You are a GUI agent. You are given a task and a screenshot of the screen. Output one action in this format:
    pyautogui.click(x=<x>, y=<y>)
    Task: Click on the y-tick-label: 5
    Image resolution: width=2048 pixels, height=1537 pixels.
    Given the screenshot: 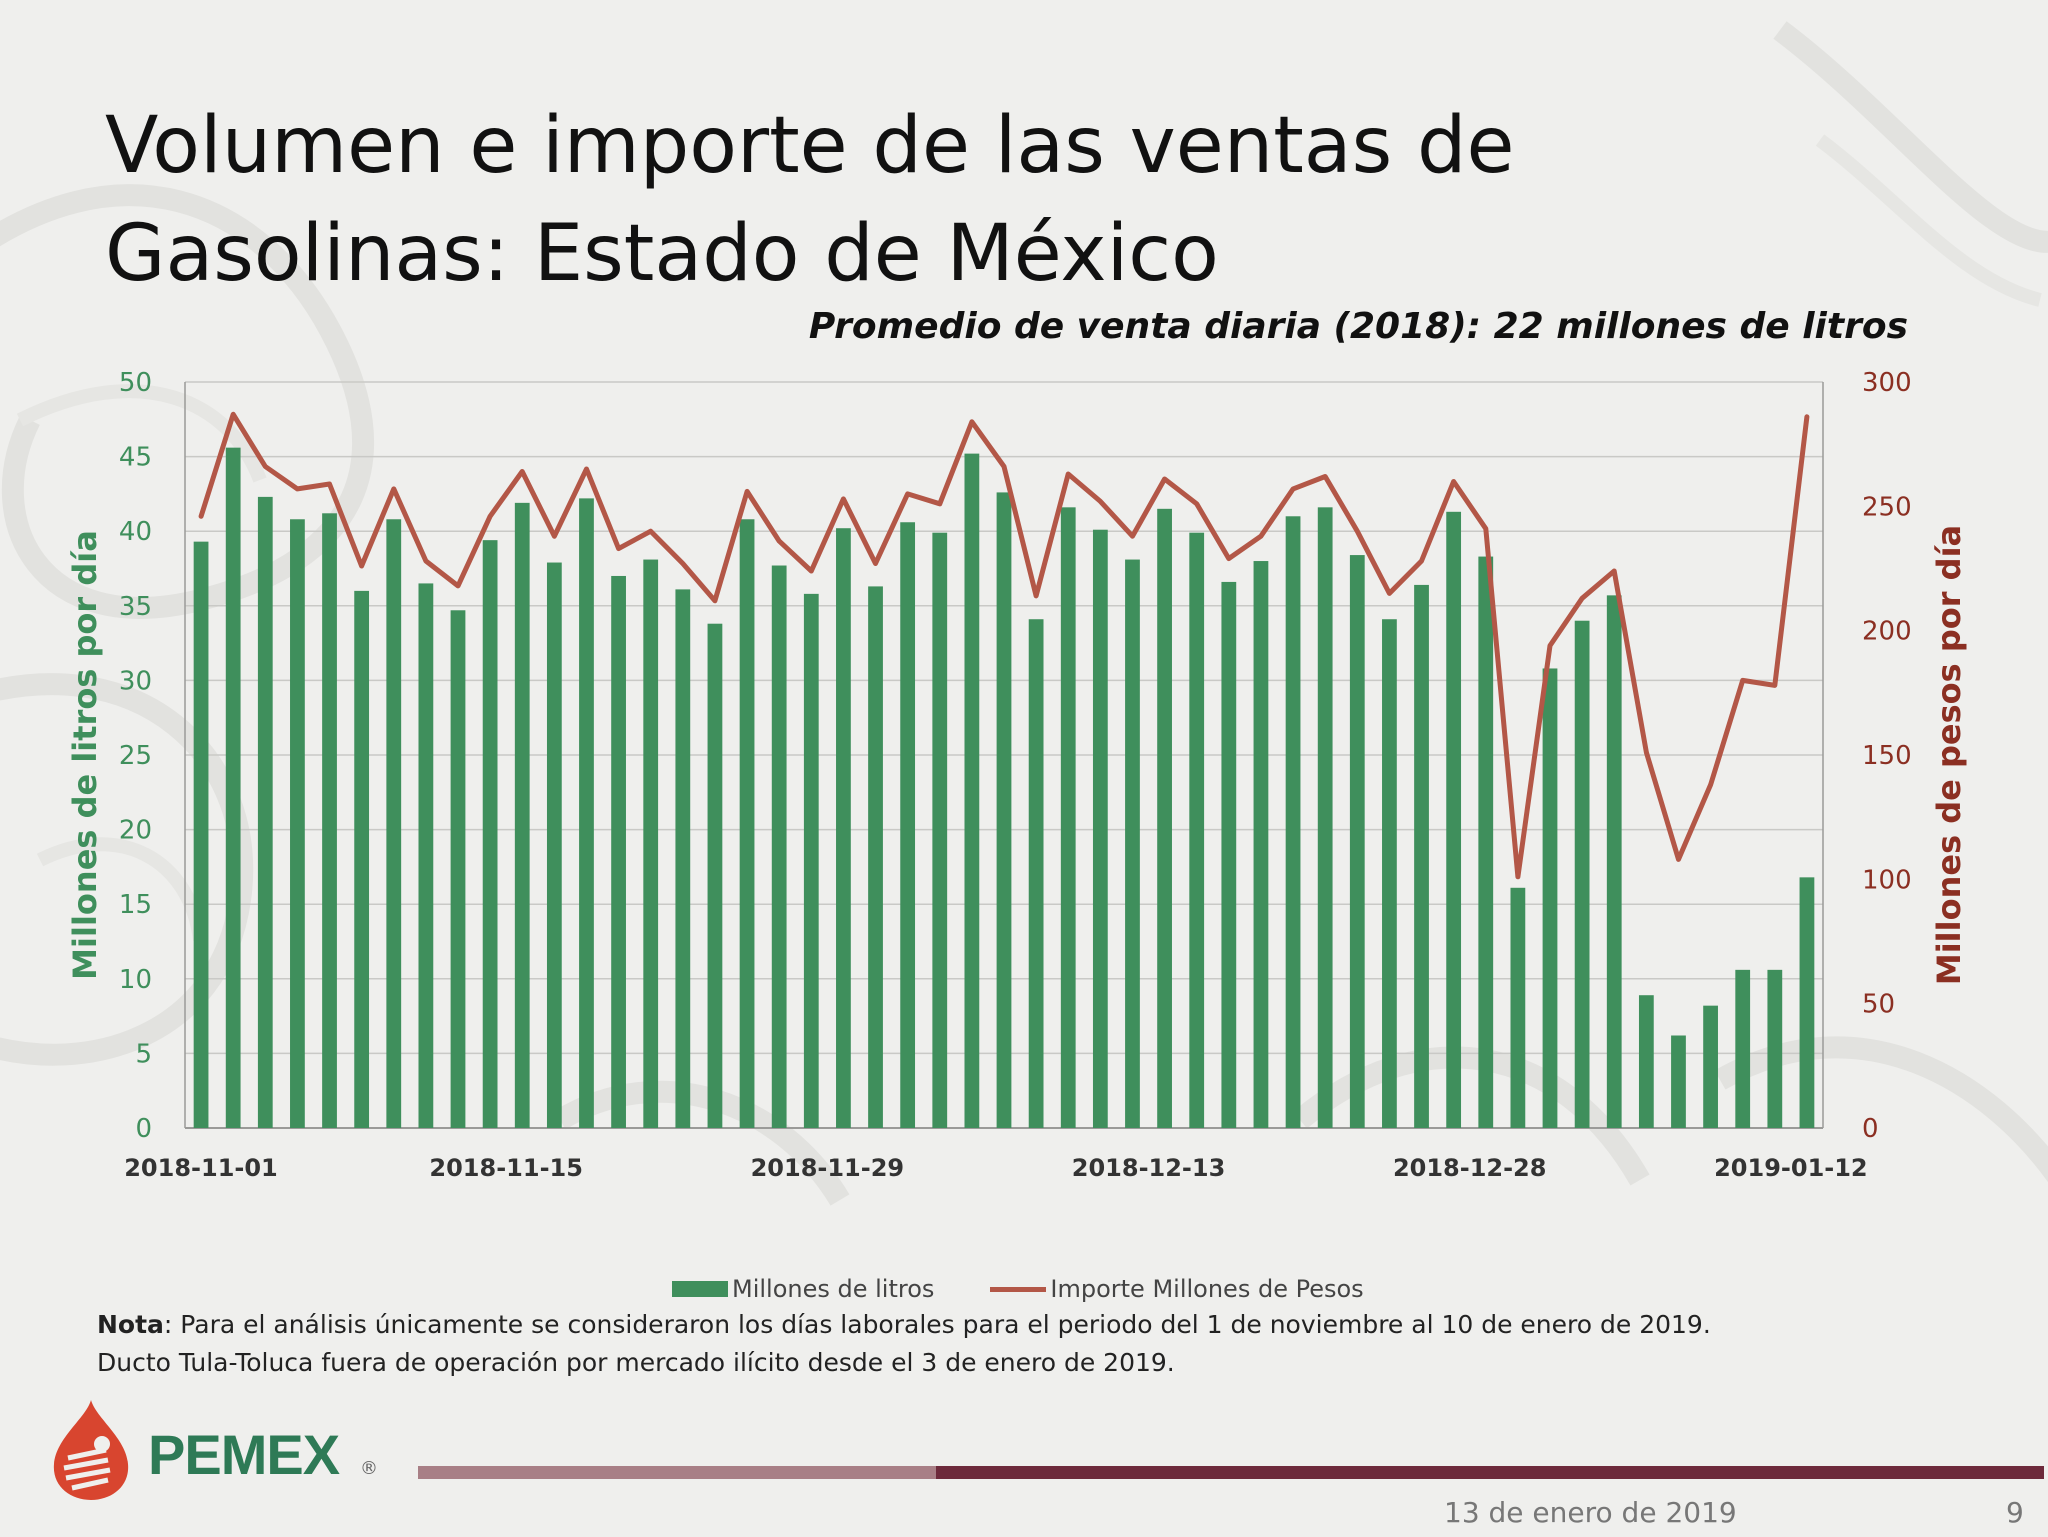 What is the action you would take?
    pyautogui.click(x=143, y=1054)
    